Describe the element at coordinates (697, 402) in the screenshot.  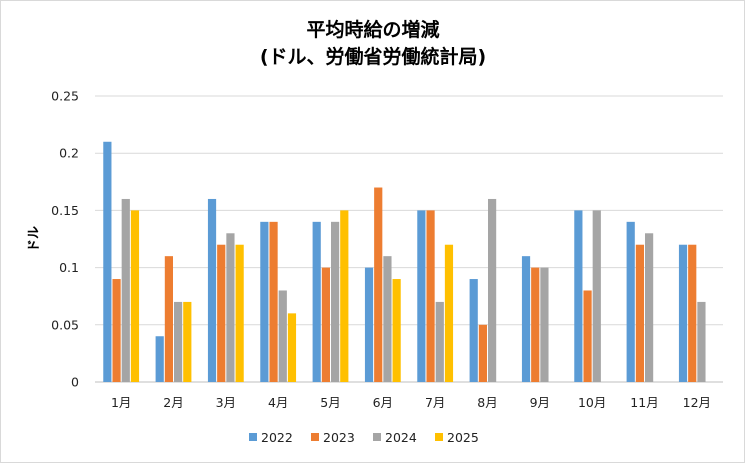
I see `x-tick-label: 12月` at that location.